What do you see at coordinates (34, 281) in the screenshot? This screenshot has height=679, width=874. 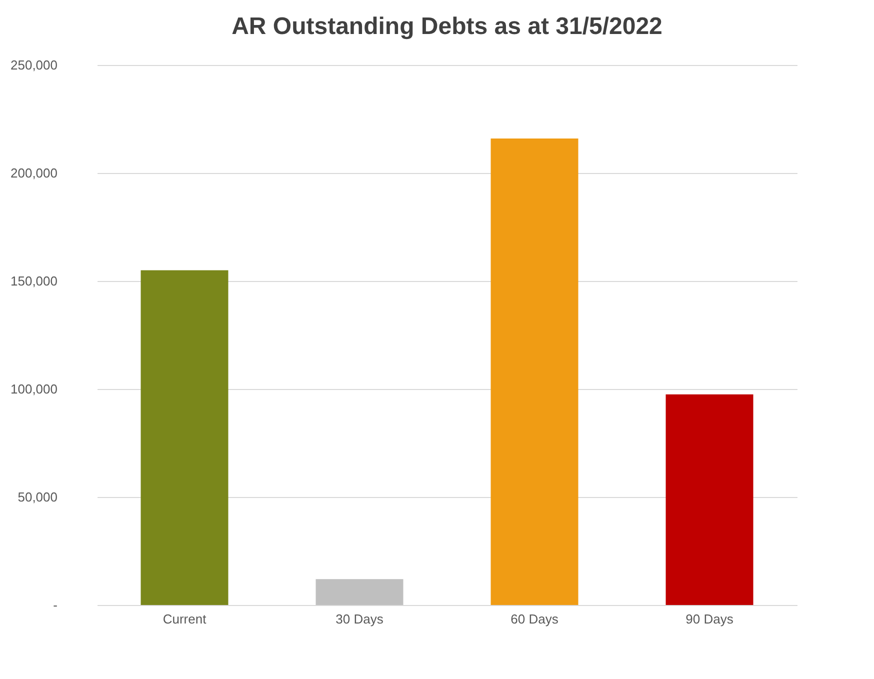 I see `y-tick-label: 150,000` at bounding box center [34, 281].